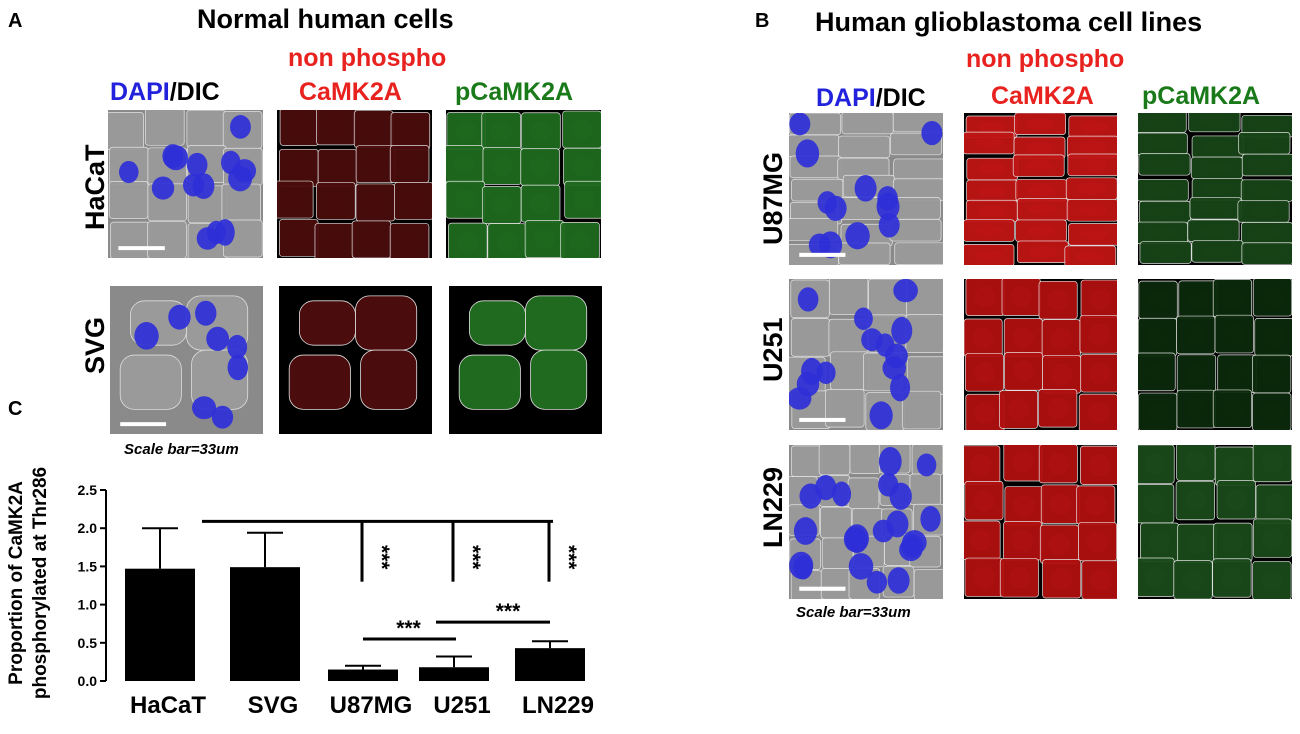 The height and width of the screenshot is (734, 1300). I want to click on panel-b-row-u251: U251, so click(773, 349).